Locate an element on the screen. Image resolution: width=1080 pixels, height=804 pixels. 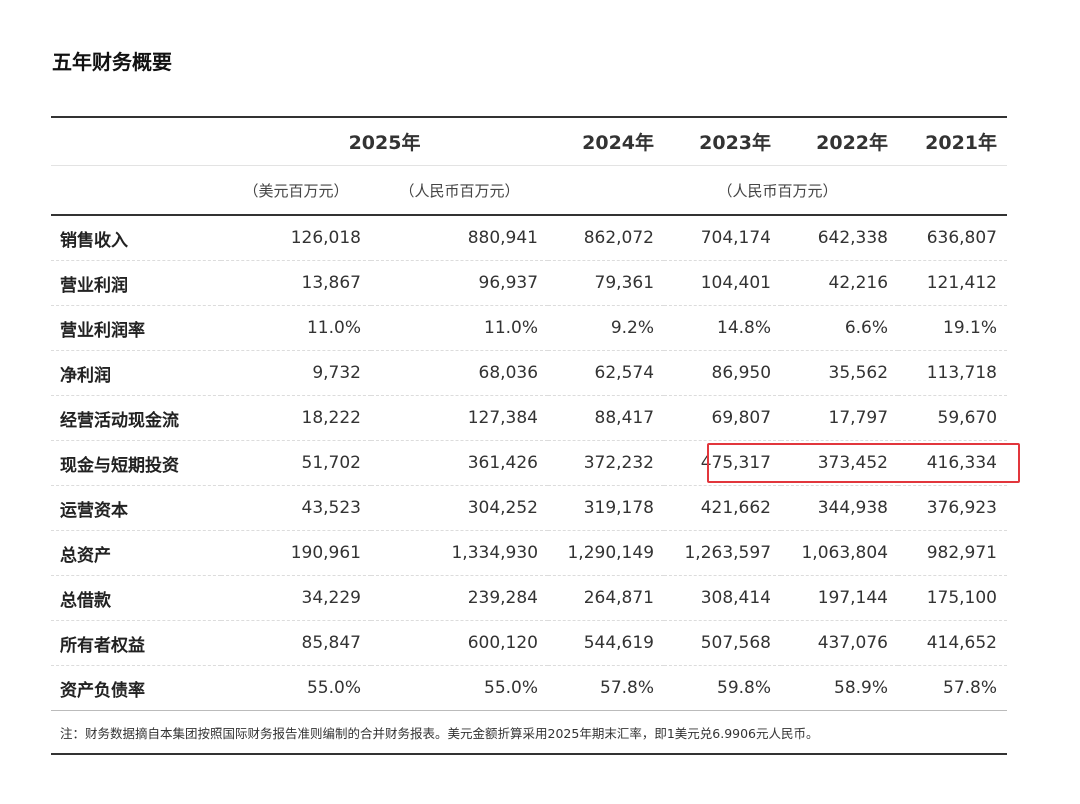
cell-y2023: 475,317 is located at coordinates (723, 463).